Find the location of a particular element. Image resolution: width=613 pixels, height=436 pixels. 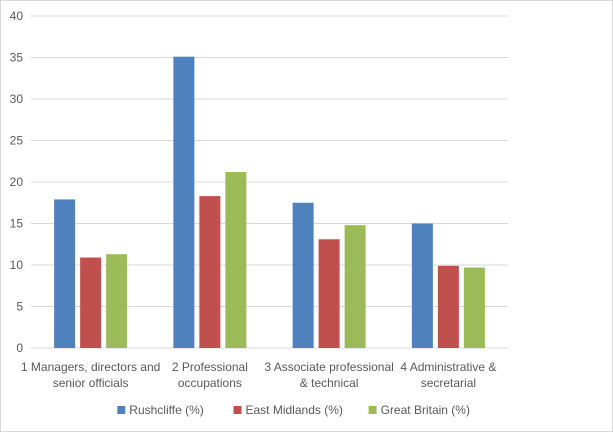

legend-label: Great Britain (%) is located at coordinates (425, 410).